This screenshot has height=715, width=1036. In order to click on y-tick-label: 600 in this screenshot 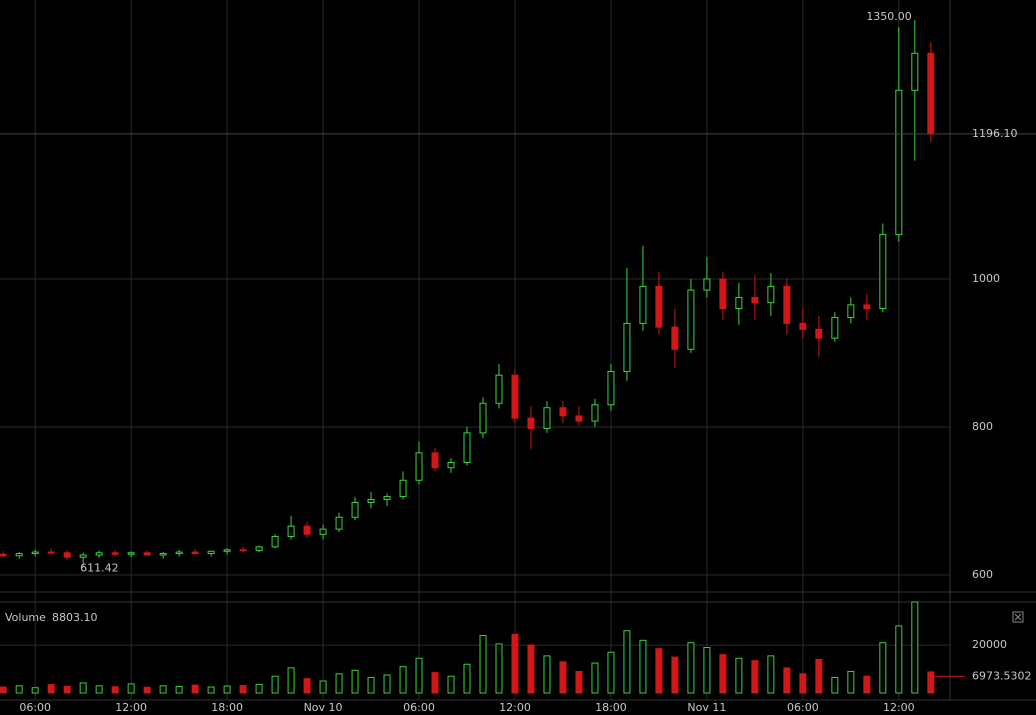, I will do `click(982, 574)`.